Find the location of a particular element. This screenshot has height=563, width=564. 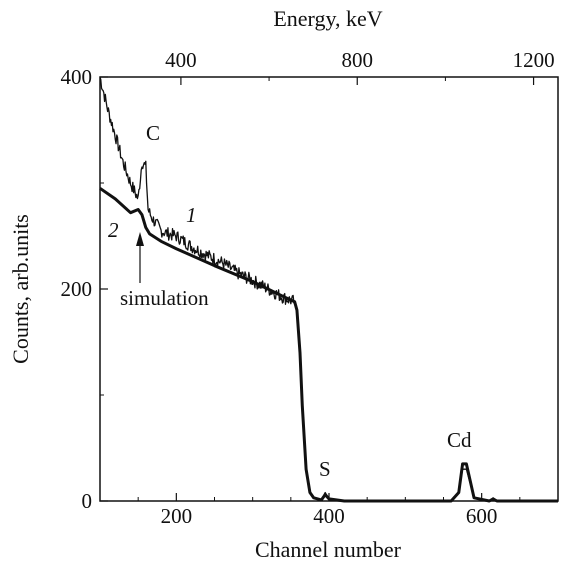

x-axis-ticks: 200 400 600 is located at coordinates (329, 510).